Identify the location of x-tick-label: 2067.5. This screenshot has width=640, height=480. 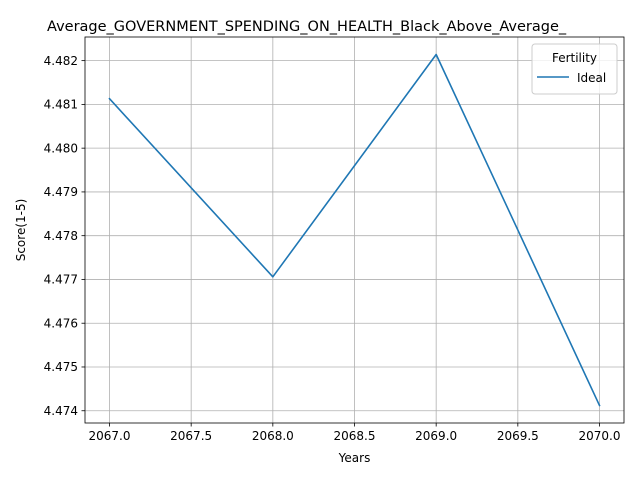
(191, 436).